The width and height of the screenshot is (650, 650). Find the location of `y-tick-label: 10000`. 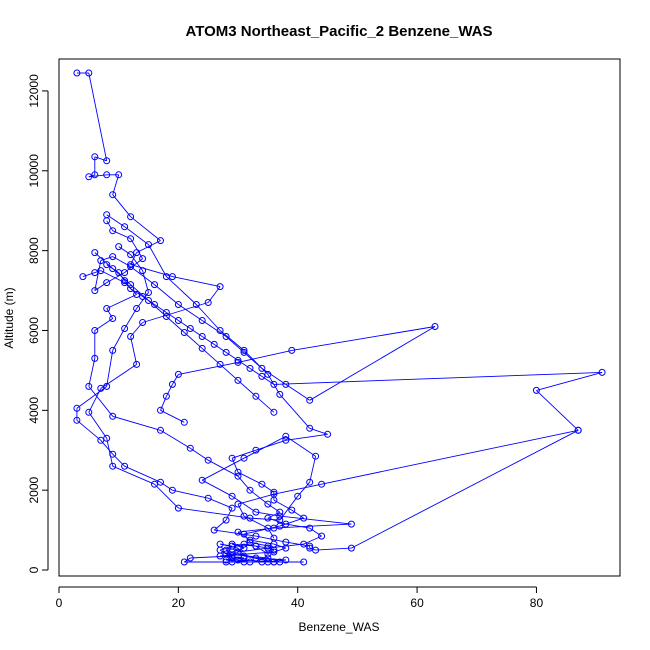

y-tick-label: 10000 is located at coordinates (34, 171).